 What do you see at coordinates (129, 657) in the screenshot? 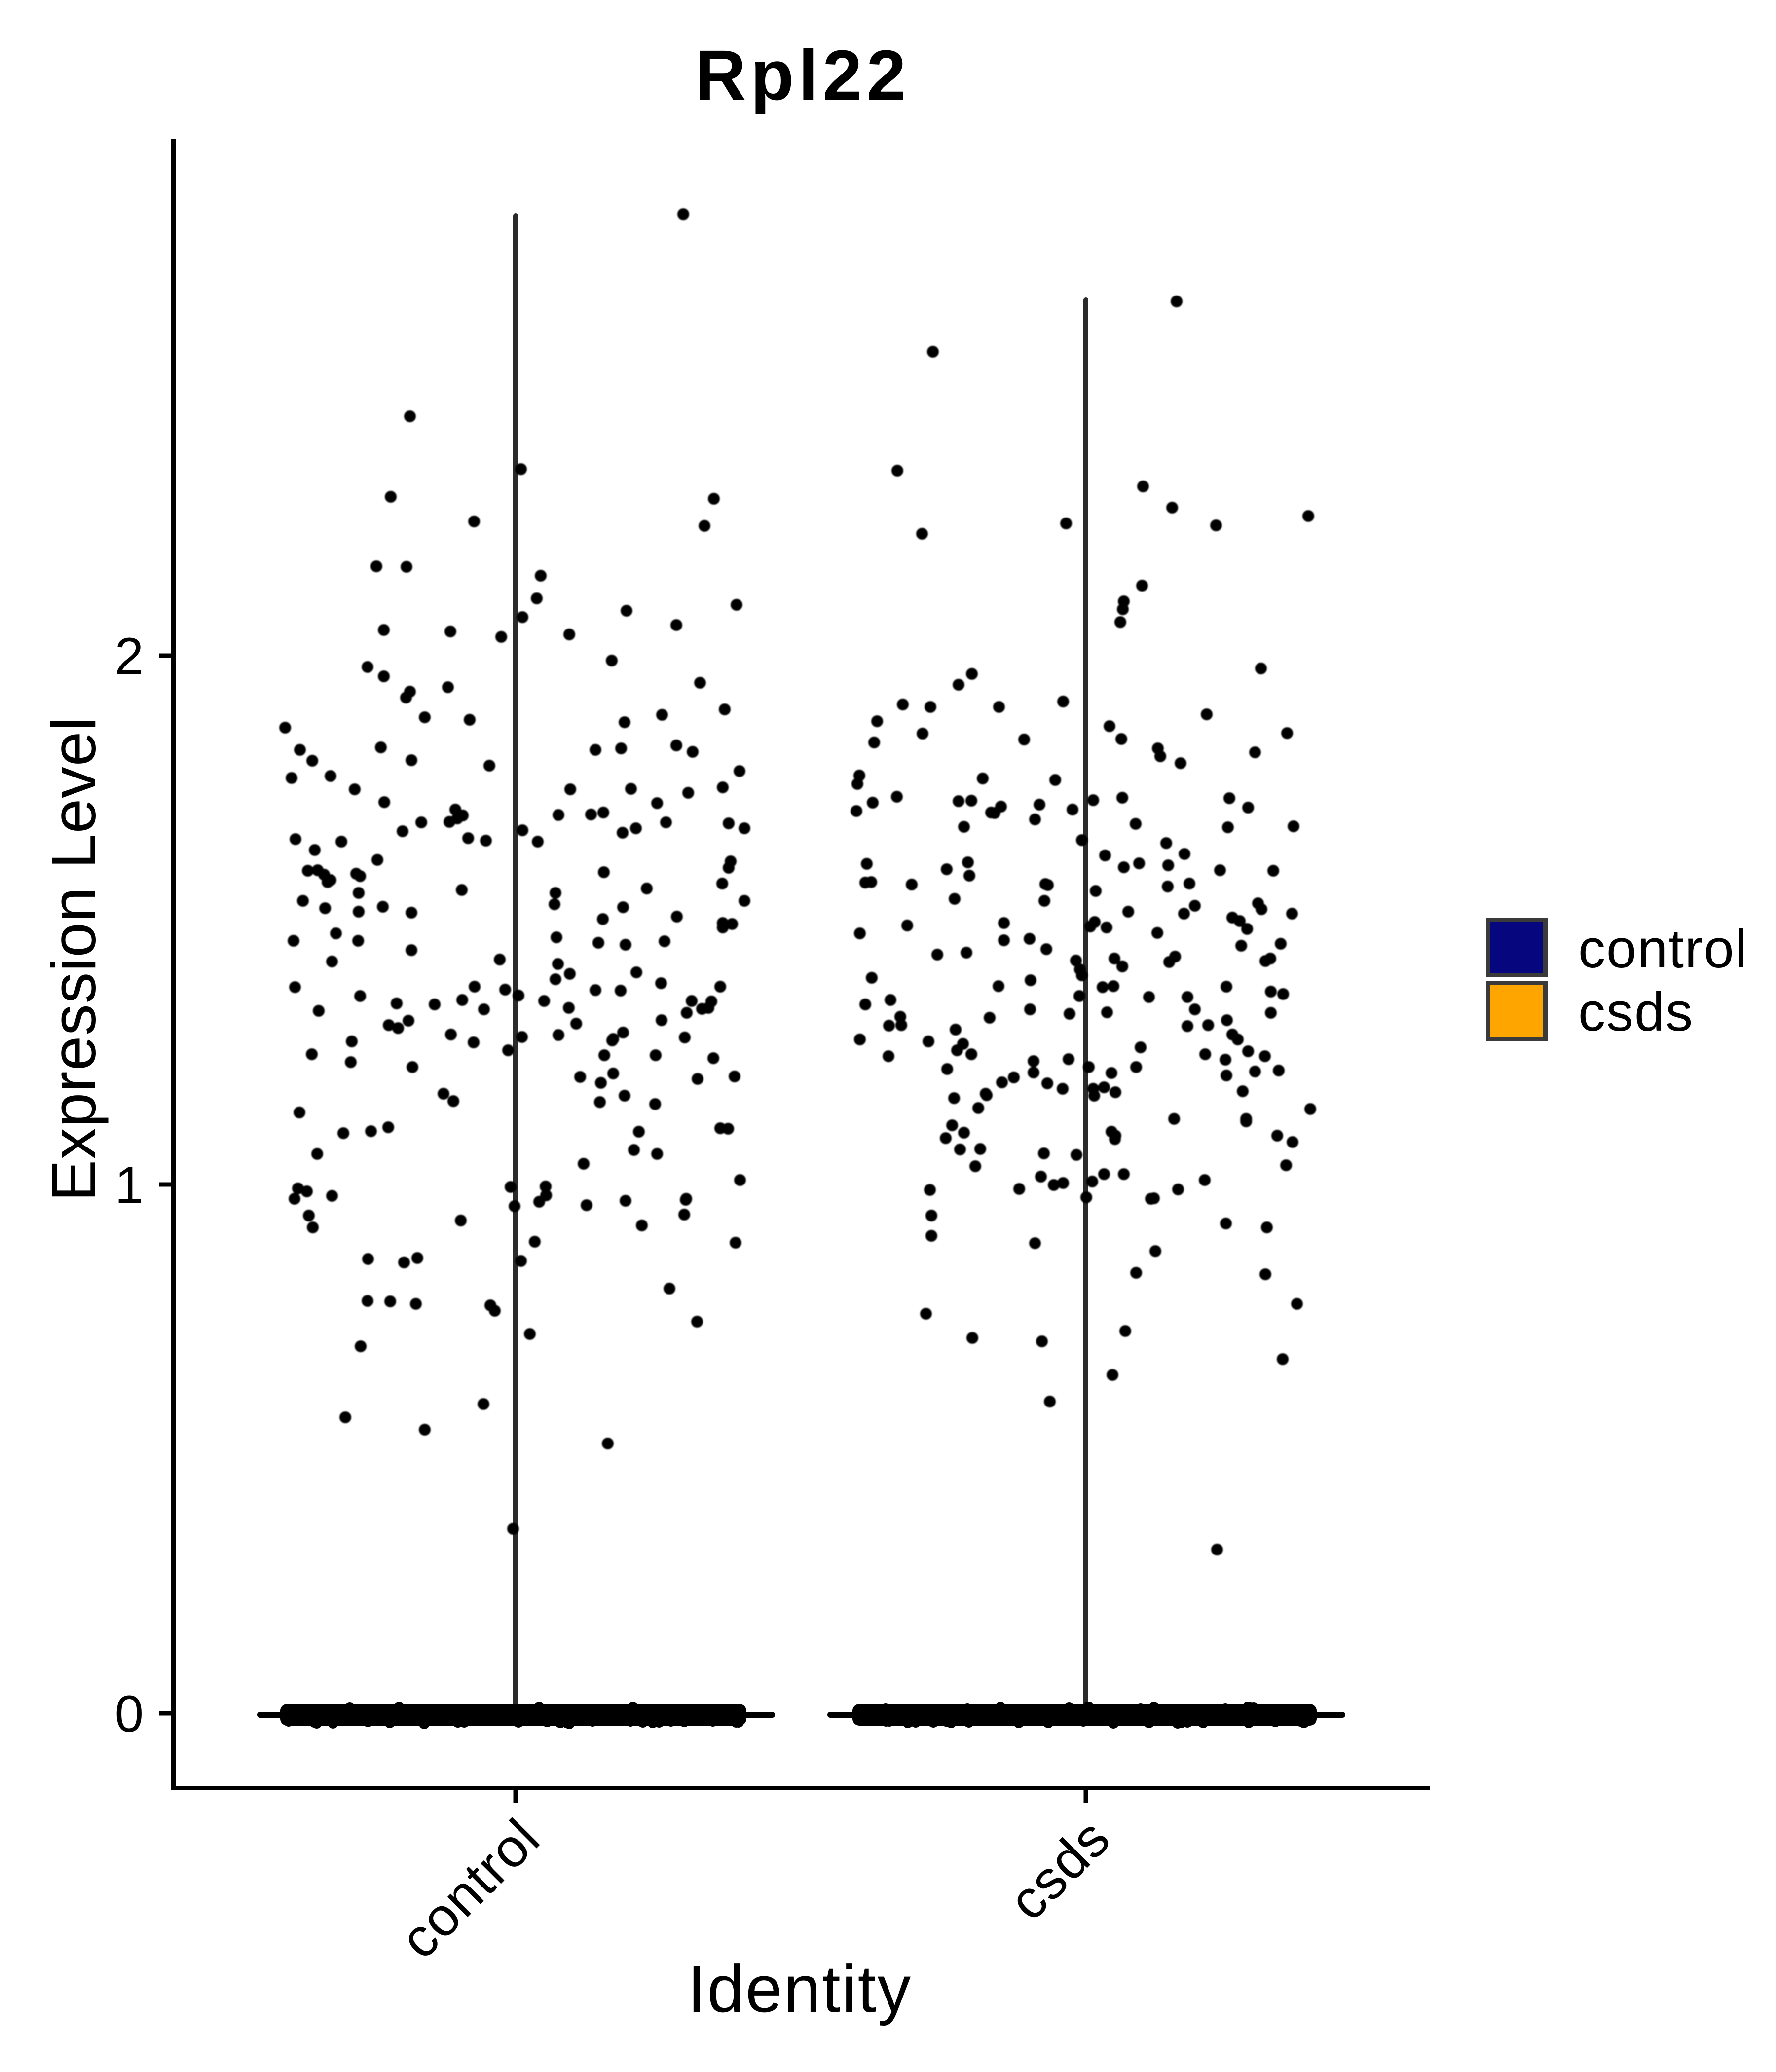
I see `svg-text: 2` at bounding box center [129, 657].